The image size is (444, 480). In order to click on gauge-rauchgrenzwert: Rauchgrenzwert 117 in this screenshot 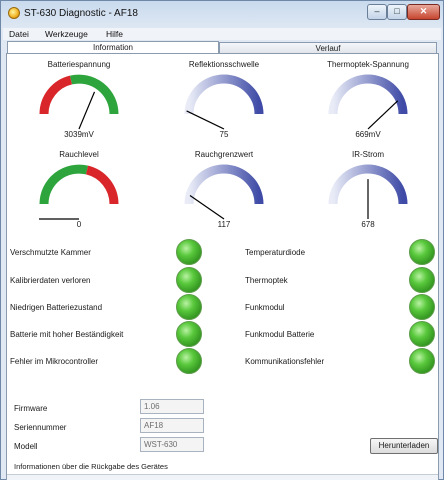, I will do `click(224, 190)`.